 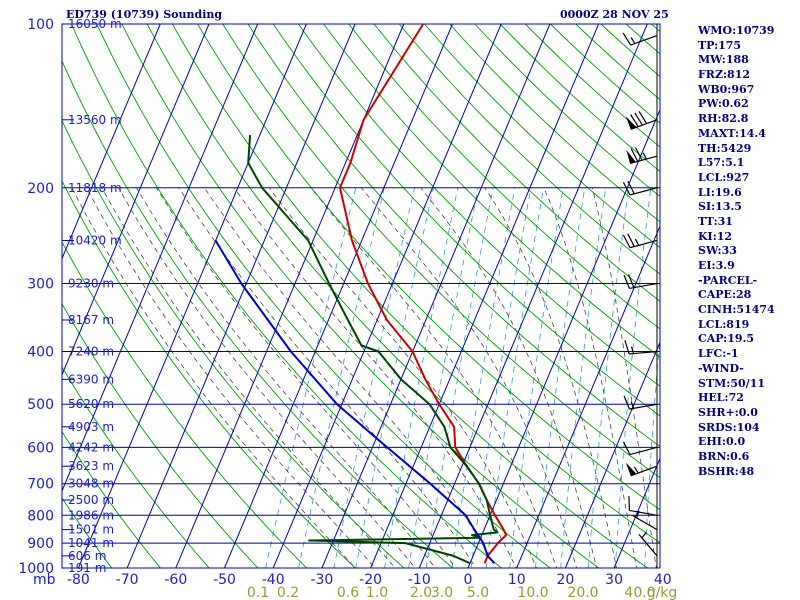 What do you see at coordinates (715, 236) in the screenshot?
I see `parameter-item: KI:12` at bounding box center [715, 236].